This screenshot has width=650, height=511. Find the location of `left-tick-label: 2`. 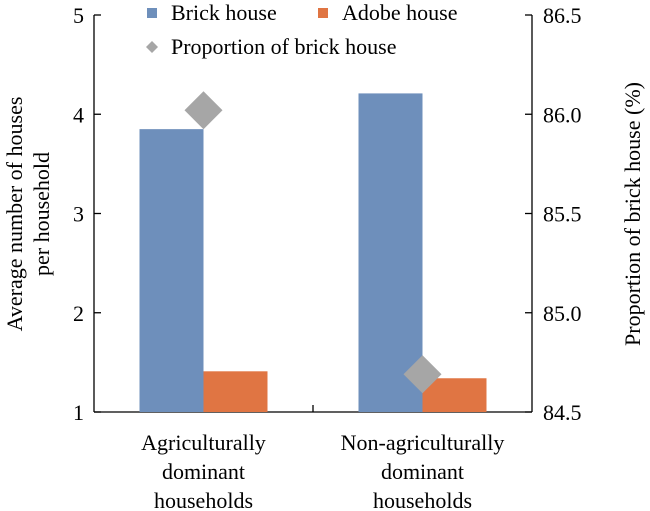

left-tick-label: 2 is located at coordinates (78, 313).